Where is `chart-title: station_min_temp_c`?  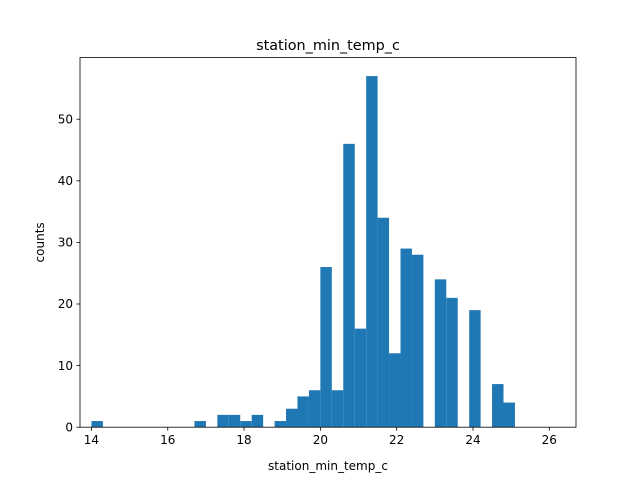 chart-title: station_min_temp_c is located at coordinates (328, 46).